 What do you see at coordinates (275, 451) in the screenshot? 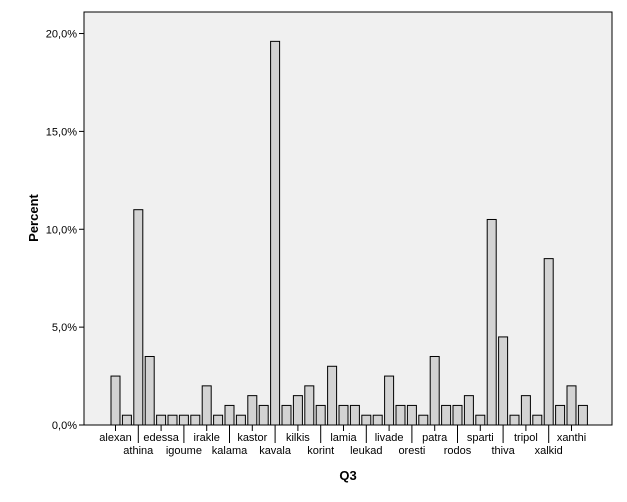
I see `x-tick-label-7: kavala` at bounding box center [275, 451].